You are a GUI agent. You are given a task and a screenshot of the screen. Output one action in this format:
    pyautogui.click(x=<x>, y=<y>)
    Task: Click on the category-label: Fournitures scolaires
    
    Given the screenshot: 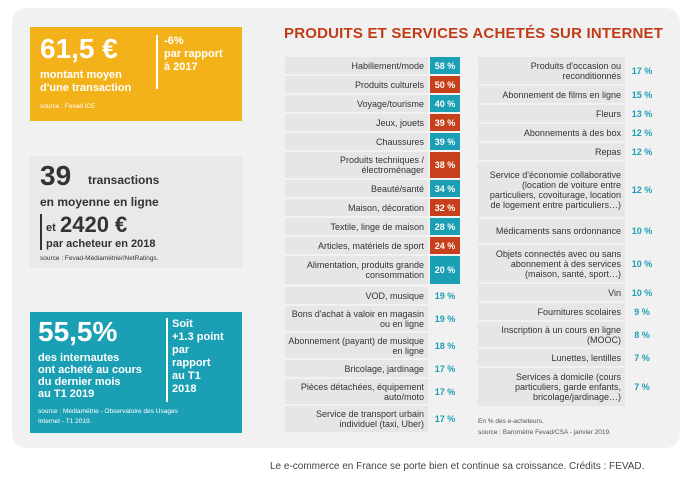 What is the action you would take?
    pyautogui.click(x=551, y=311)
    